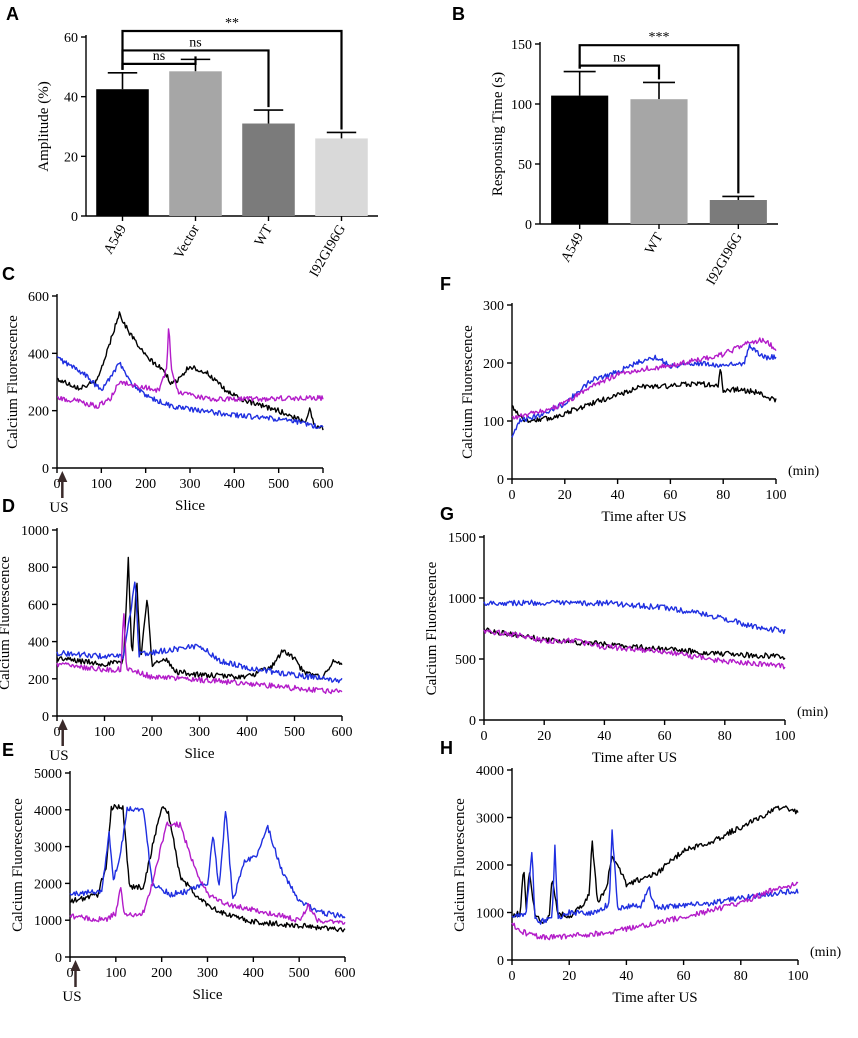 This screenshot has width=858, height=1038. I want to click on panel-letter: G, so click(447, 514).